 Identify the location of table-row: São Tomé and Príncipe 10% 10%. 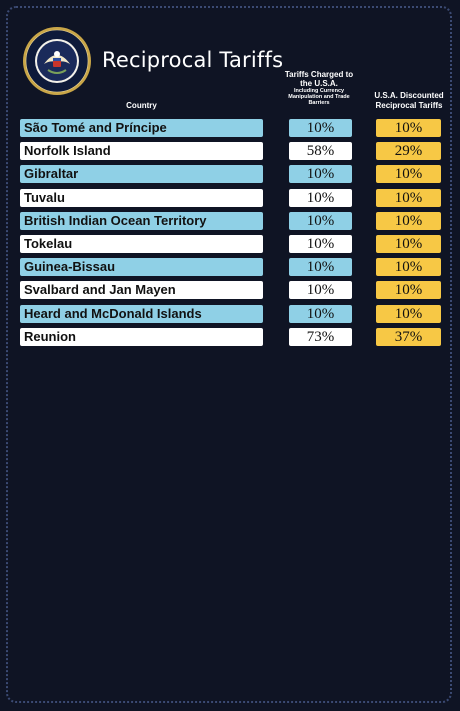
(230, 130).